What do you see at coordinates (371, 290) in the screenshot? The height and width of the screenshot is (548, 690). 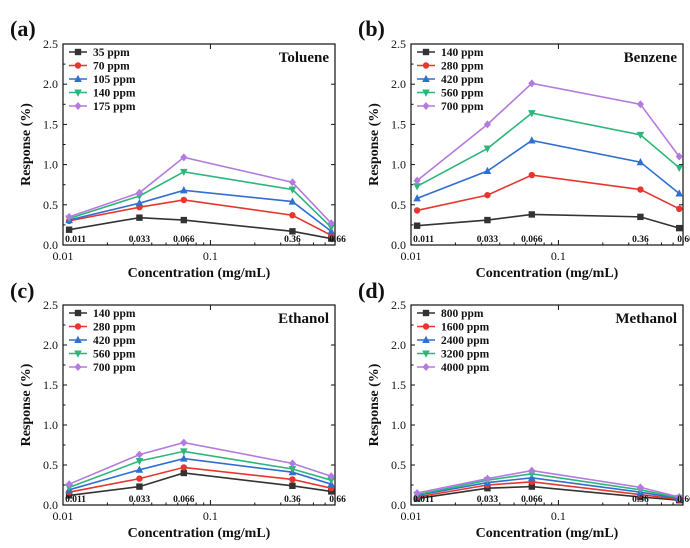 I see `panel-letter: (d)` at bounding box center [371, 290].